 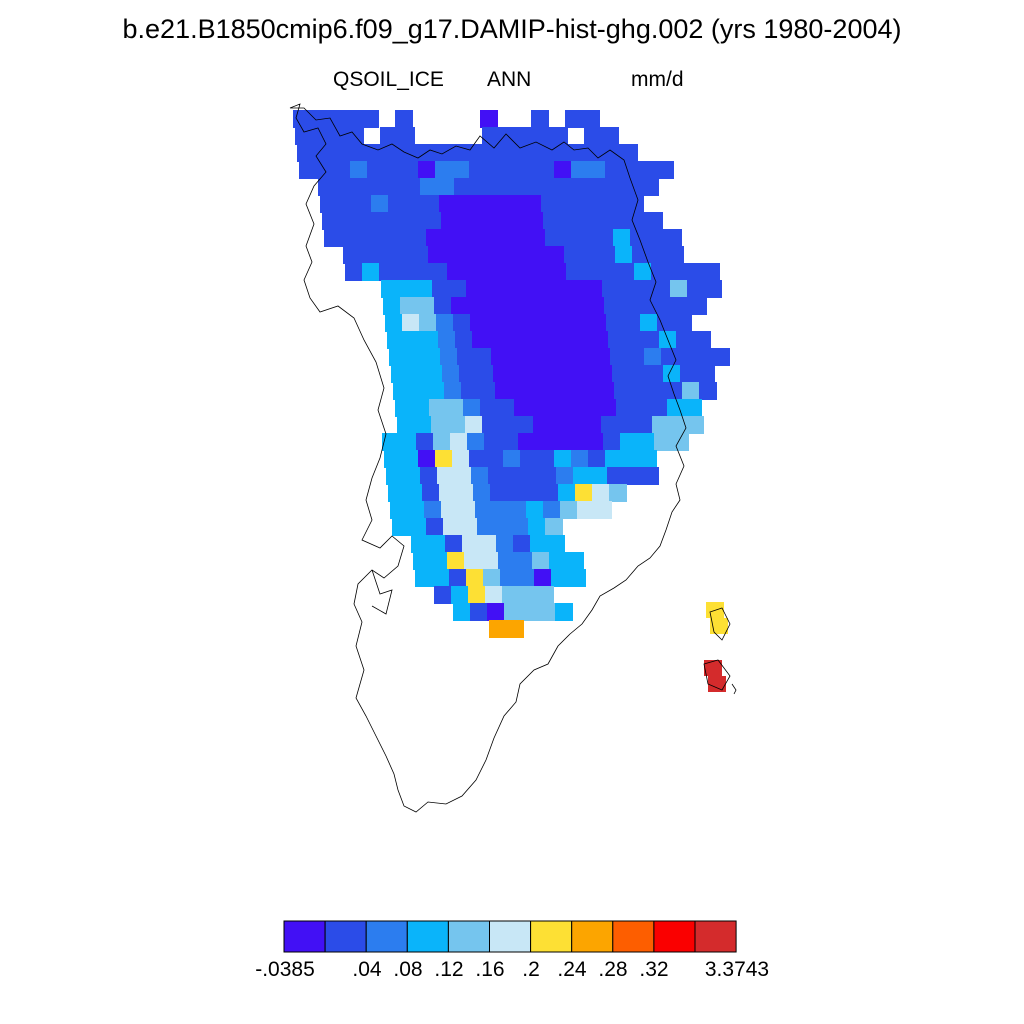 What do you see at coordinates (531, 969) in the screenshot?
I see `colorbar-tick-label: .2` at bounding box center [531, 969].